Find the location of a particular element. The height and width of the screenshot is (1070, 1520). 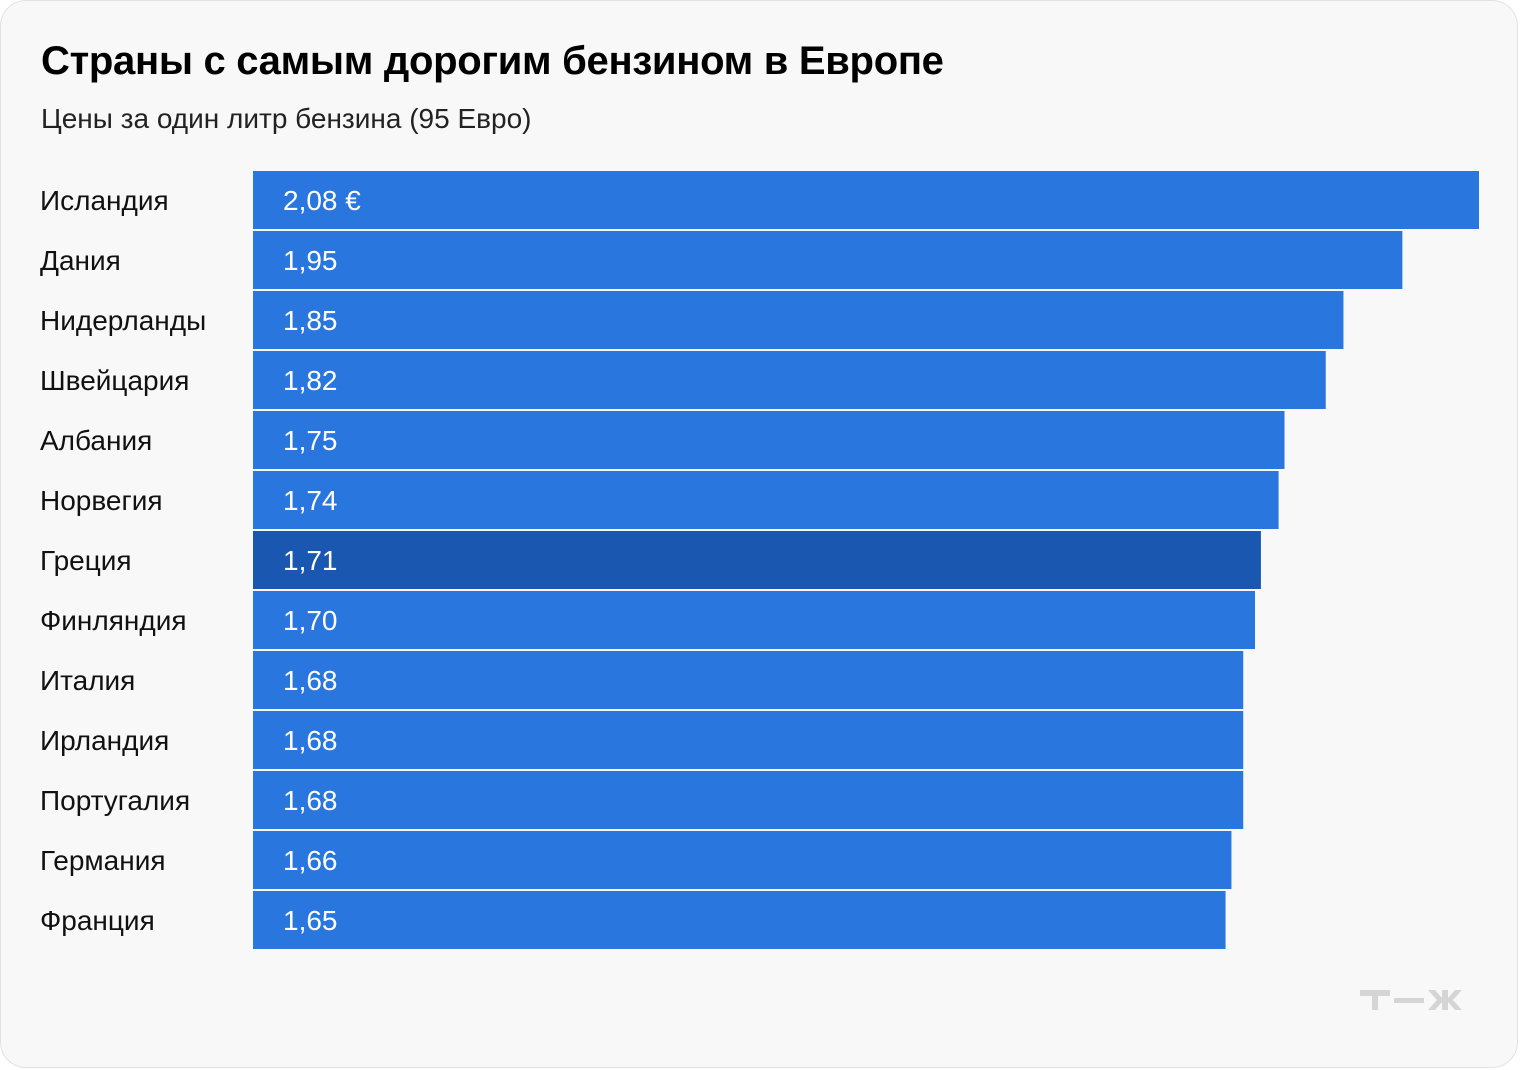

category-label: Нидерланды is located at coordinates (123, 320).